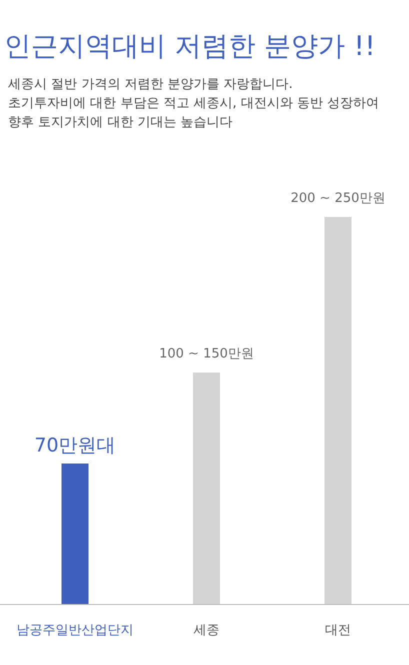 This screenshot has height=665, width=409. What do you see at coordinates (338, 630) in the screenshot?
I see `x-tick-label: 대전` at bounding box center [338, 630].